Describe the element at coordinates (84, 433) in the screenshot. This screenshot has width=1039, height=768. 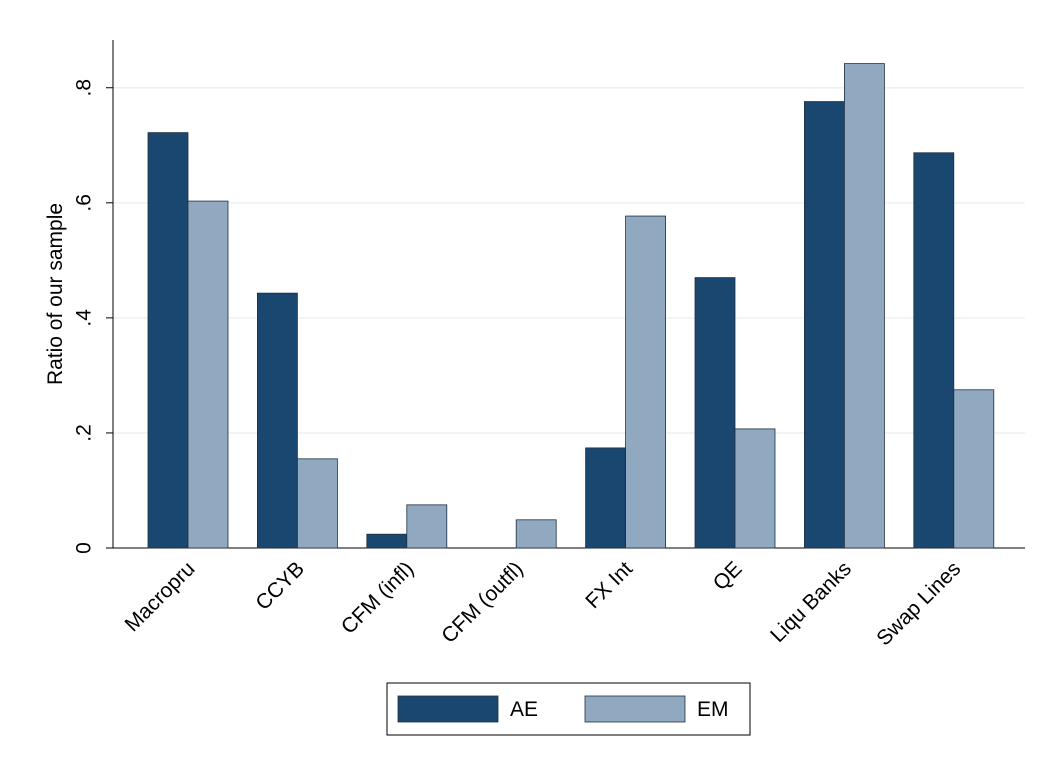
I see `y-tick-label: .2` at that location.